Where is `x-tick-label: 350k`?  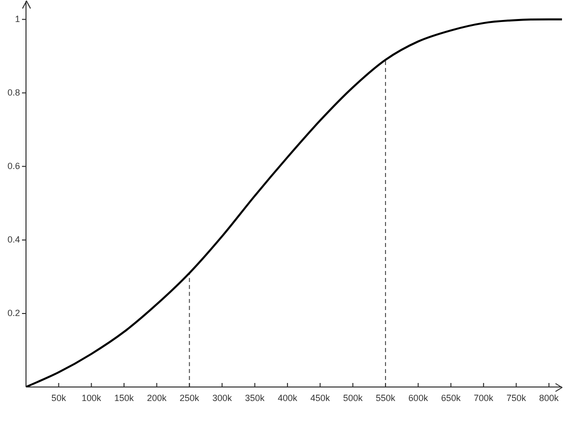
x-tick-label: 350k is located at coordinates (255, 397).